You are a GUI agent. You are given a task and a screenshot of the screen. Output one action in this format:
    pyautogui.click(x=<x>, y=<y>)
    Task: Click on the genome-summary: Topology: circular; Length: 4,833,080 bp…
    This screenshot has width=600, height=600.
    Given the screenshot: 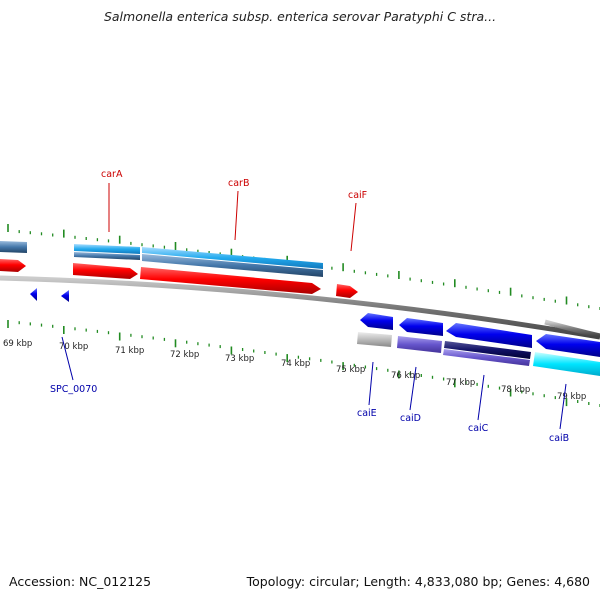 What is the action you would take?
    pyautogui.click(x=418, y=581)
    